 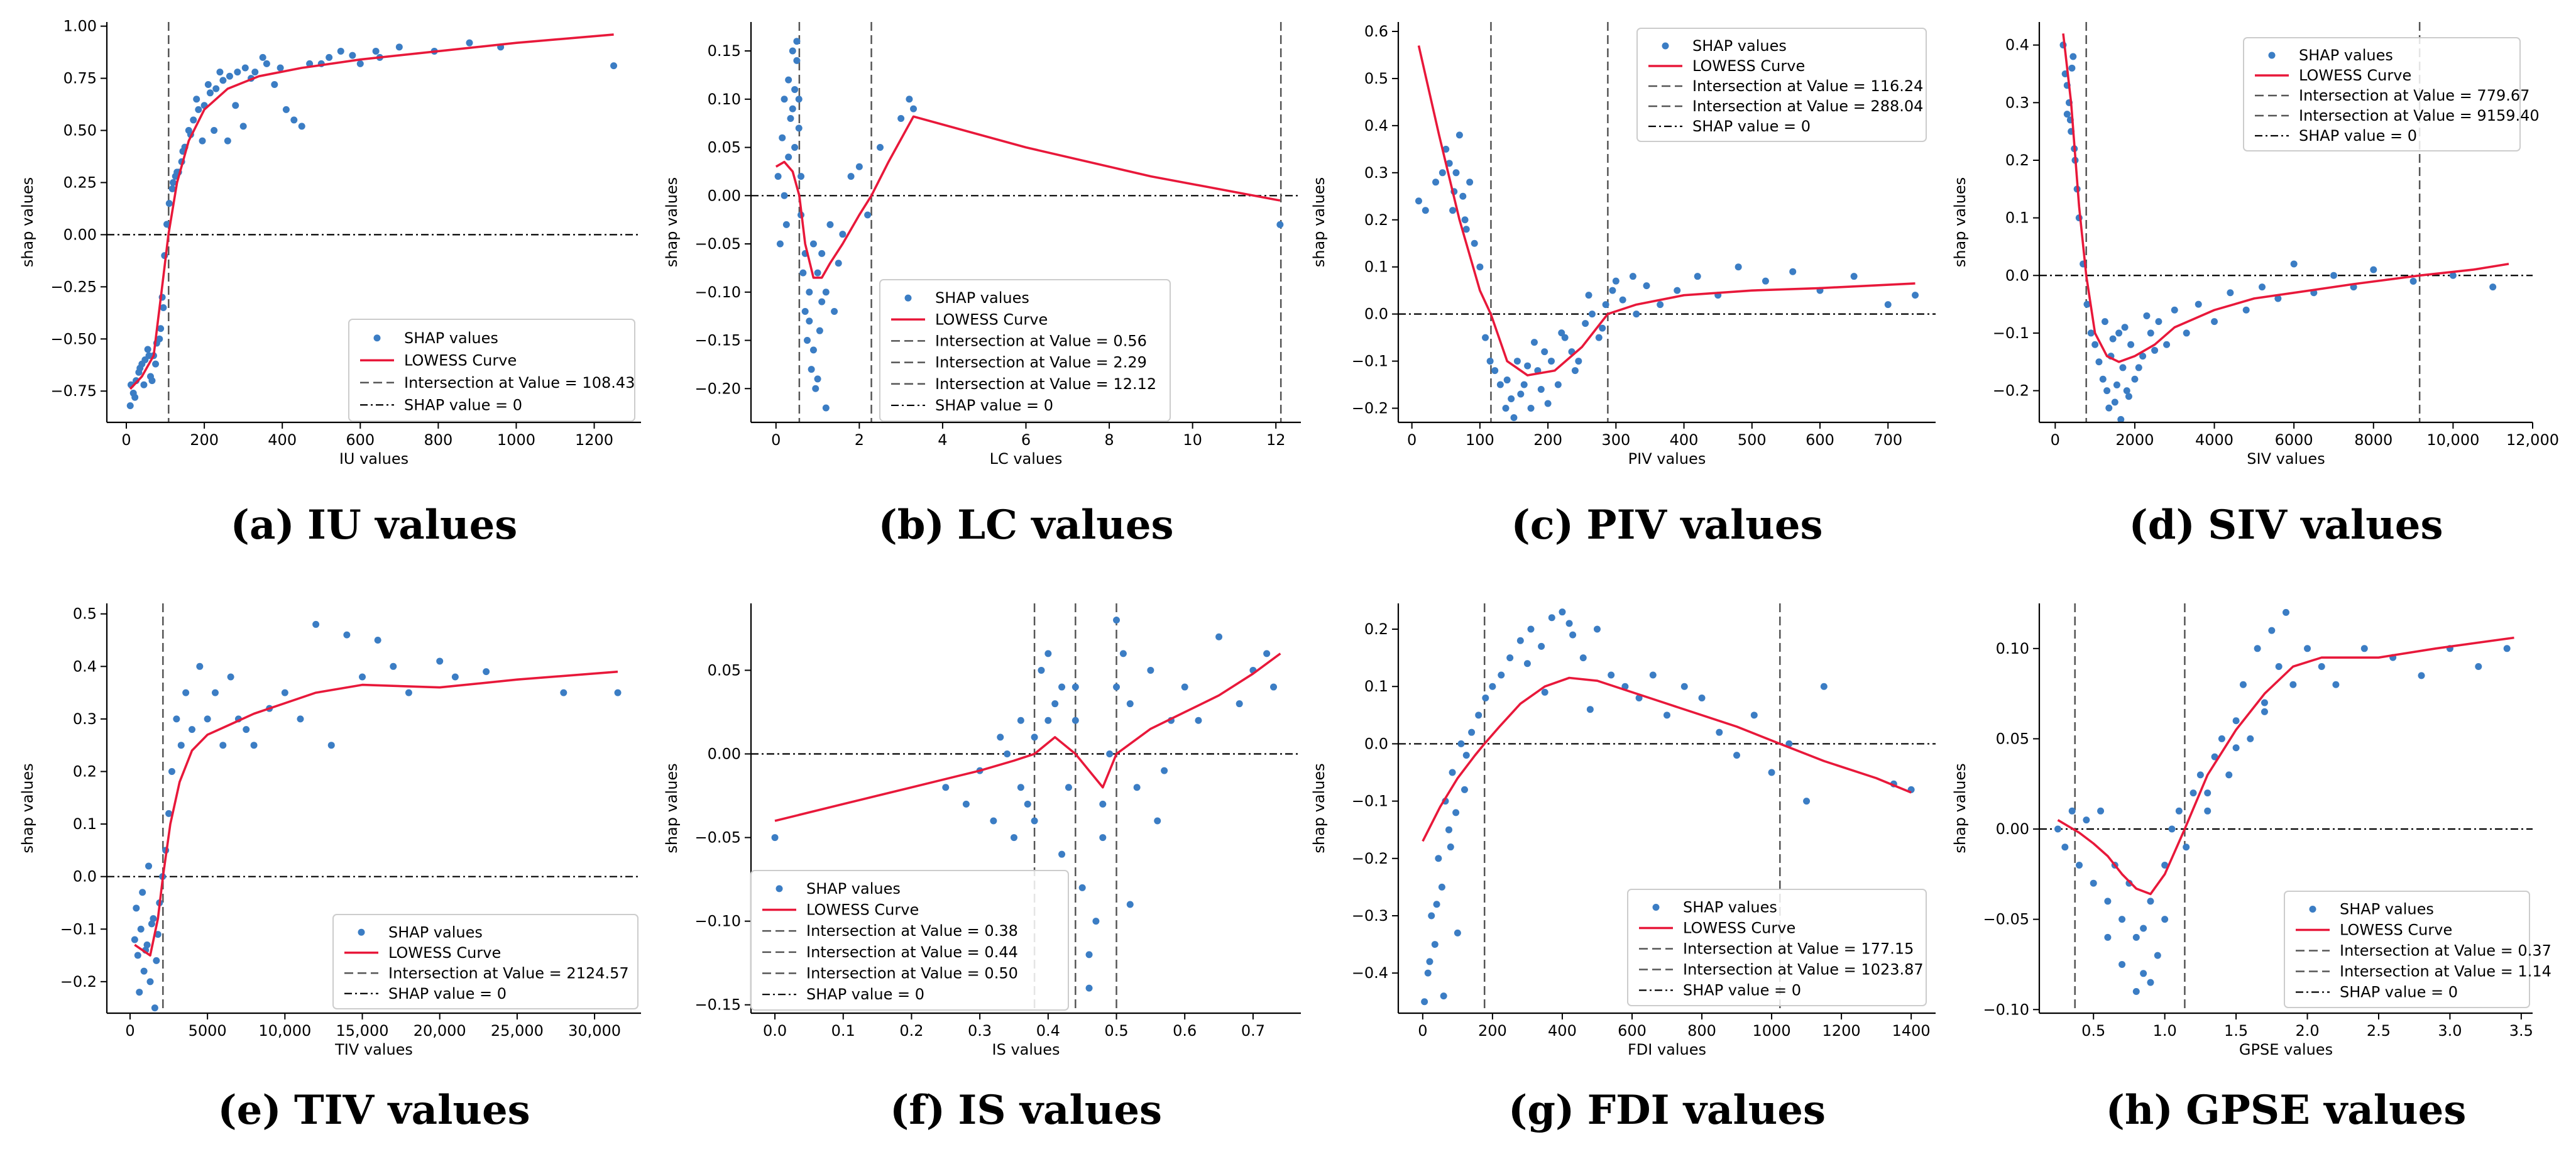 What do you see at coordinates (85, 614) in the screenshot?
I see `y-tick-label: 0.5` at bounding box center [85, 614].